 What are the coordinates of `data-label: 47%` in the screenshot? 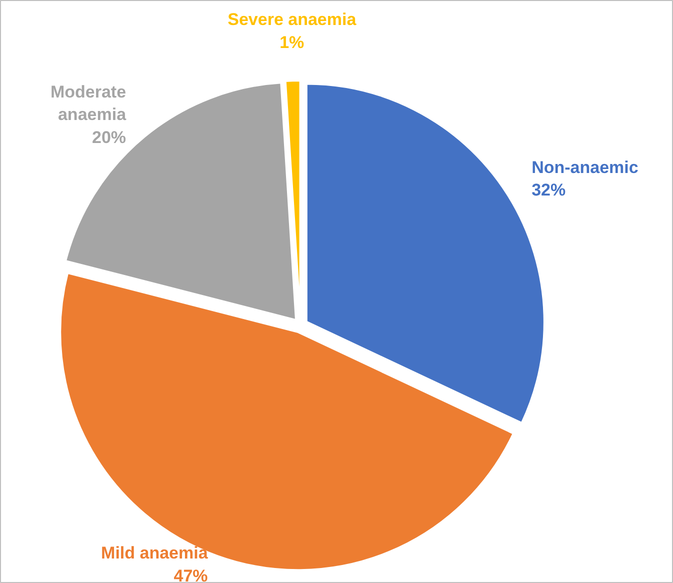 It's located at (191, 574).